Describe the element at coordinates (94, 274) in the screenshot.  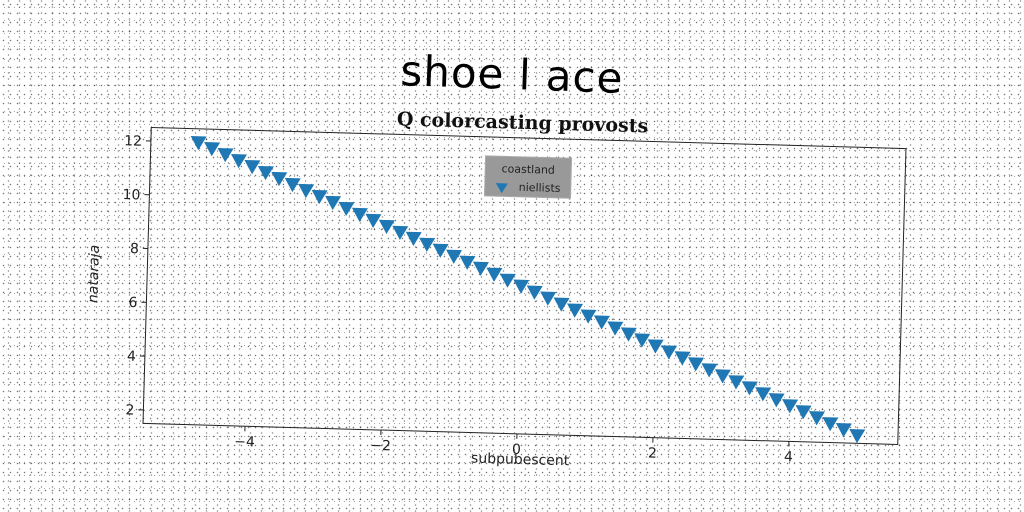
I see `y-axis-label: nataraja` at that location.